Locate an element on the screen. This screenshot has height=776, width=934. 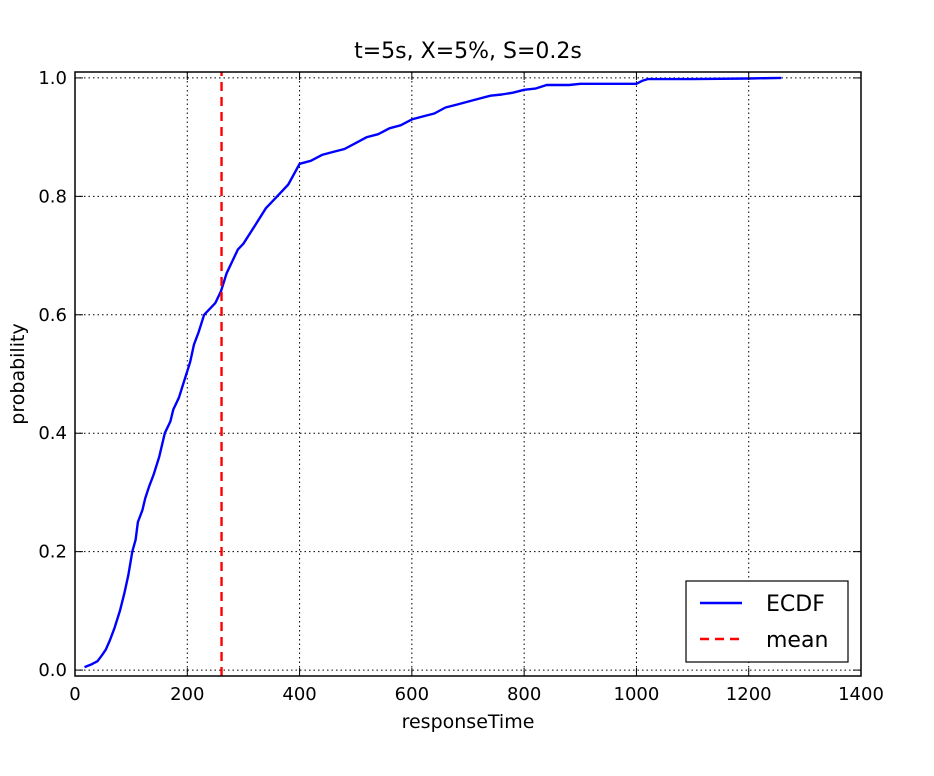
legend-box is located at coordinates (767, 621).